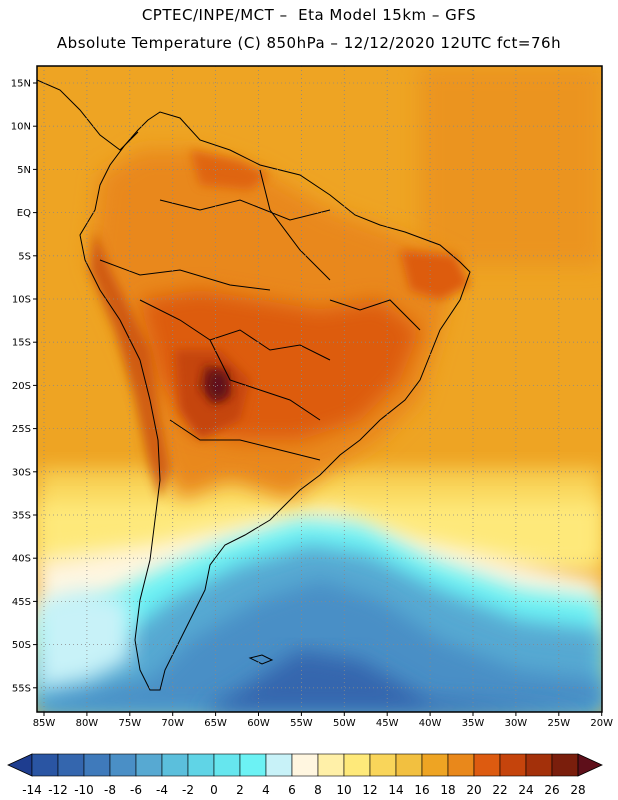  What do you see at coordinates (421, 790) in the screenshot?
I see `colorbar-tick-label: 16` at bounding box center [421, 790].